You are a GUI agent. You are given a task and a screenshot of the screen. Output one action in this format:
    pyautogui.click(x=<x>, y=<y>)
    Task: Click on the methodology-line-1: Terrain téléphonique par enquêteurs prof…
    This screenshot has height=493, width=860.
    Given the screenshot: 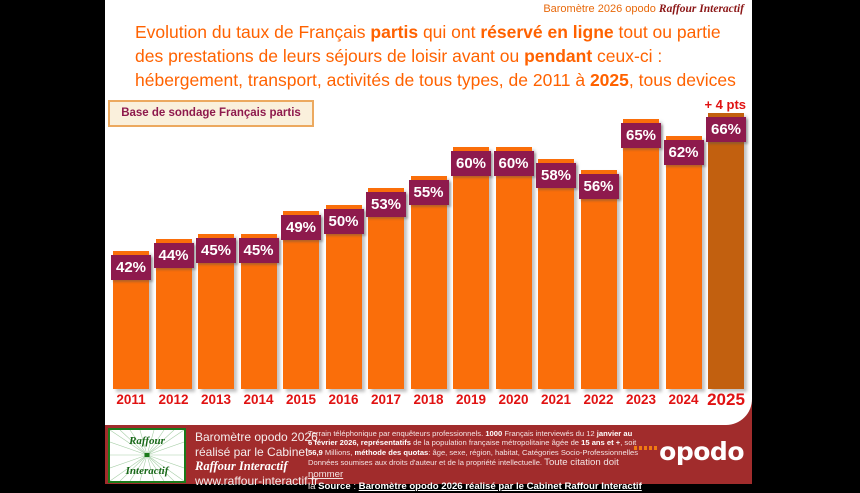 What is the action you would take?
    pyautogui.click(x=475, y=433)
    